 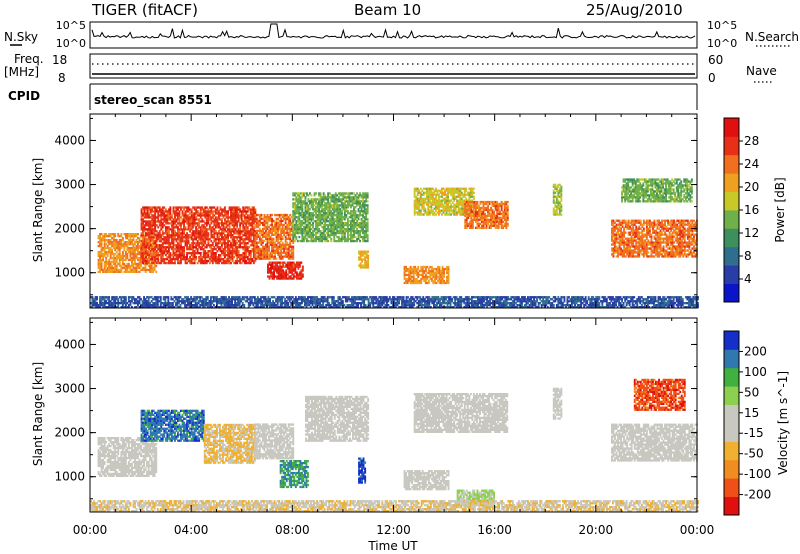 I want to click on power-region, so click(x=426, y=275).